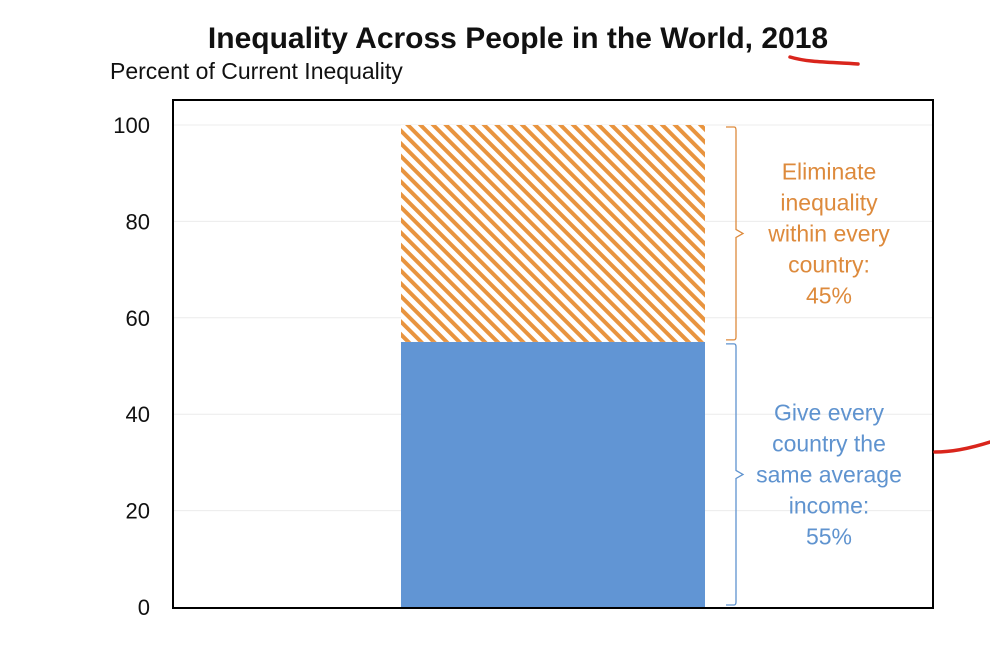 Image resolution: width=990 pixels, height=647 pixels. What do you see at coordinates (144, 607) in the screenshot?
I see `y-tick-label: 0` at bounding box center [144, 607].